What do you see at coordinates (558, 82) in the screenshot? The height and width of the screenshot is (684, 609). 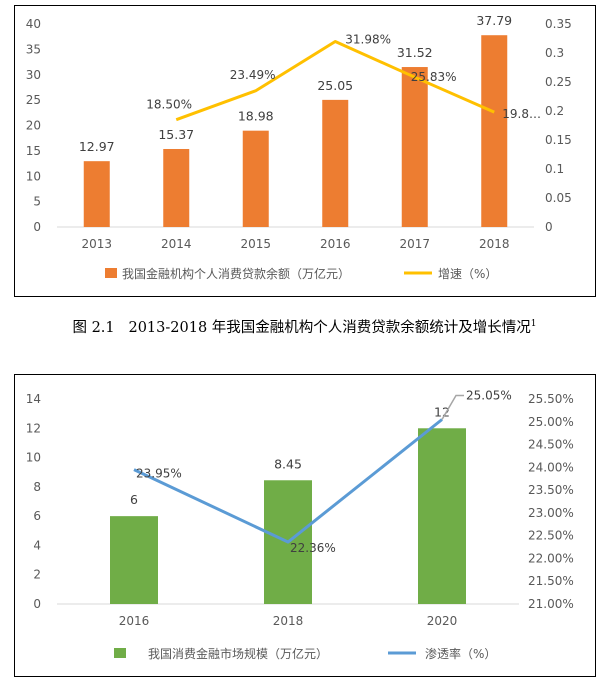 I see `right-axis-tick-label: 0.25` at bounding box center [558, 82].